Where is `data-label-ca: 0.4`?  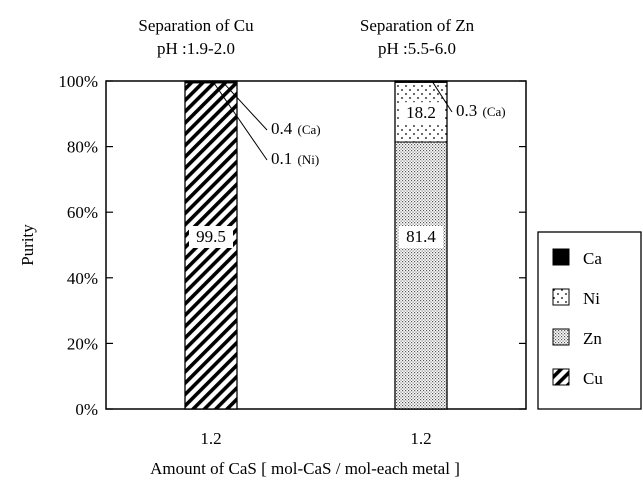
data-label-ca: 0.4 is located at coordinates (282, 128).